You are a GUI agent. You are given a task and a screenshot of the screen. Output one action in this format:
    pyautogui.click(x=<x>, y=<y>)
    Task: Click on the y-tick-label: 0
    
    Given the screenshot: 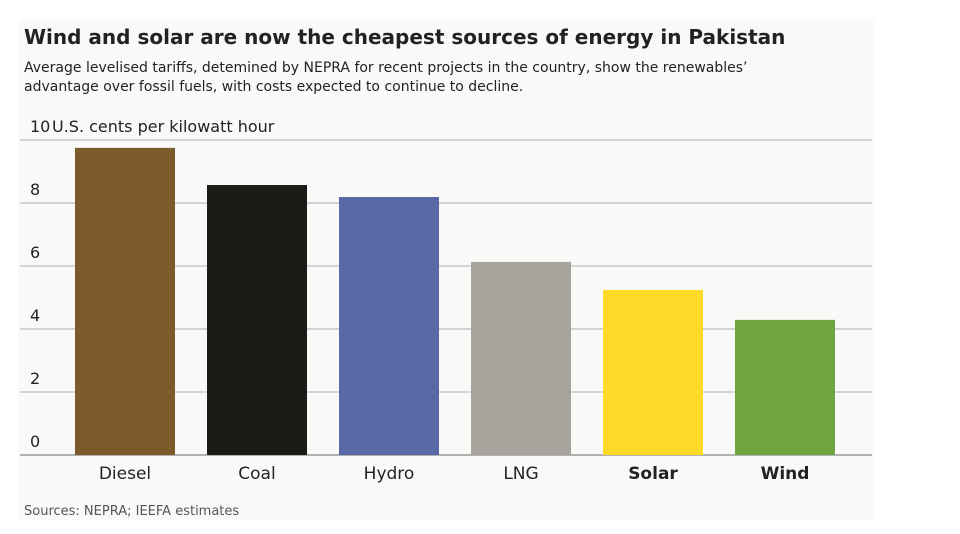 What is the action you would take?
    pyautogui.click(x=35, y=441)
    